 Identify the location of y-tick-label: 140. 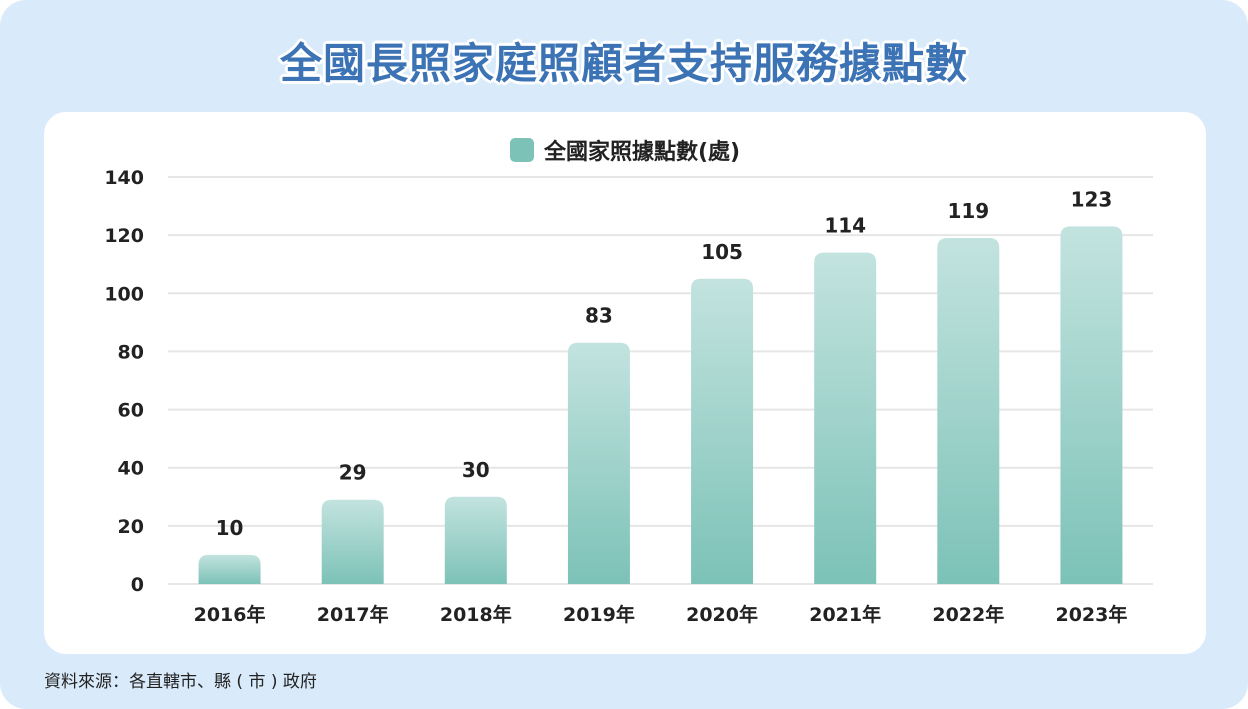
(124, 178).